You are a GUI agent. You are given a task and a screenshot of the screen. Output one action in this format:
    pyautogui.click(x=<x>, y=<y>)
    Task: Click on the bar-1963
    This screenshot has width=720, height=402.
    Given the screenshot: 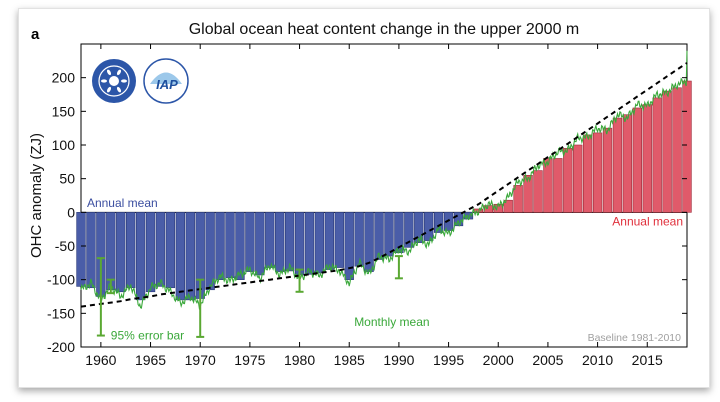 What is the action you would take?
    pyautogui.click(x=131, y=250)
    